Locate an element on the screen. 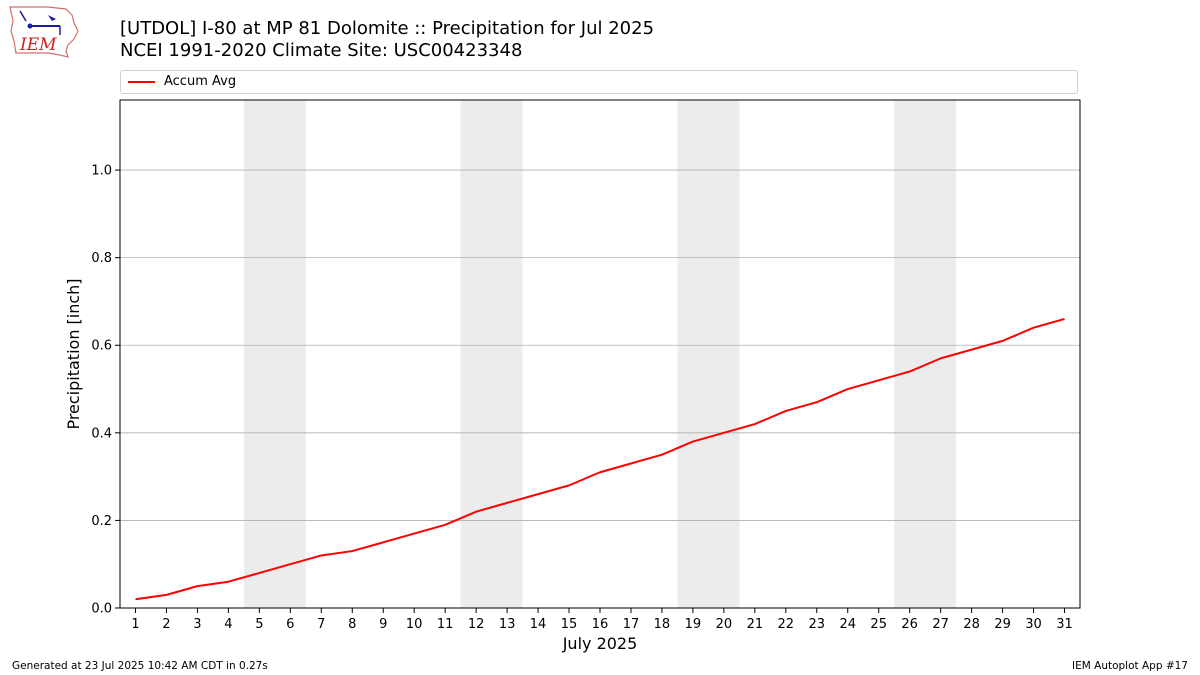 The image size is (1200, 675). x-tick-label: 31 is located at coordinates (1064, 624).